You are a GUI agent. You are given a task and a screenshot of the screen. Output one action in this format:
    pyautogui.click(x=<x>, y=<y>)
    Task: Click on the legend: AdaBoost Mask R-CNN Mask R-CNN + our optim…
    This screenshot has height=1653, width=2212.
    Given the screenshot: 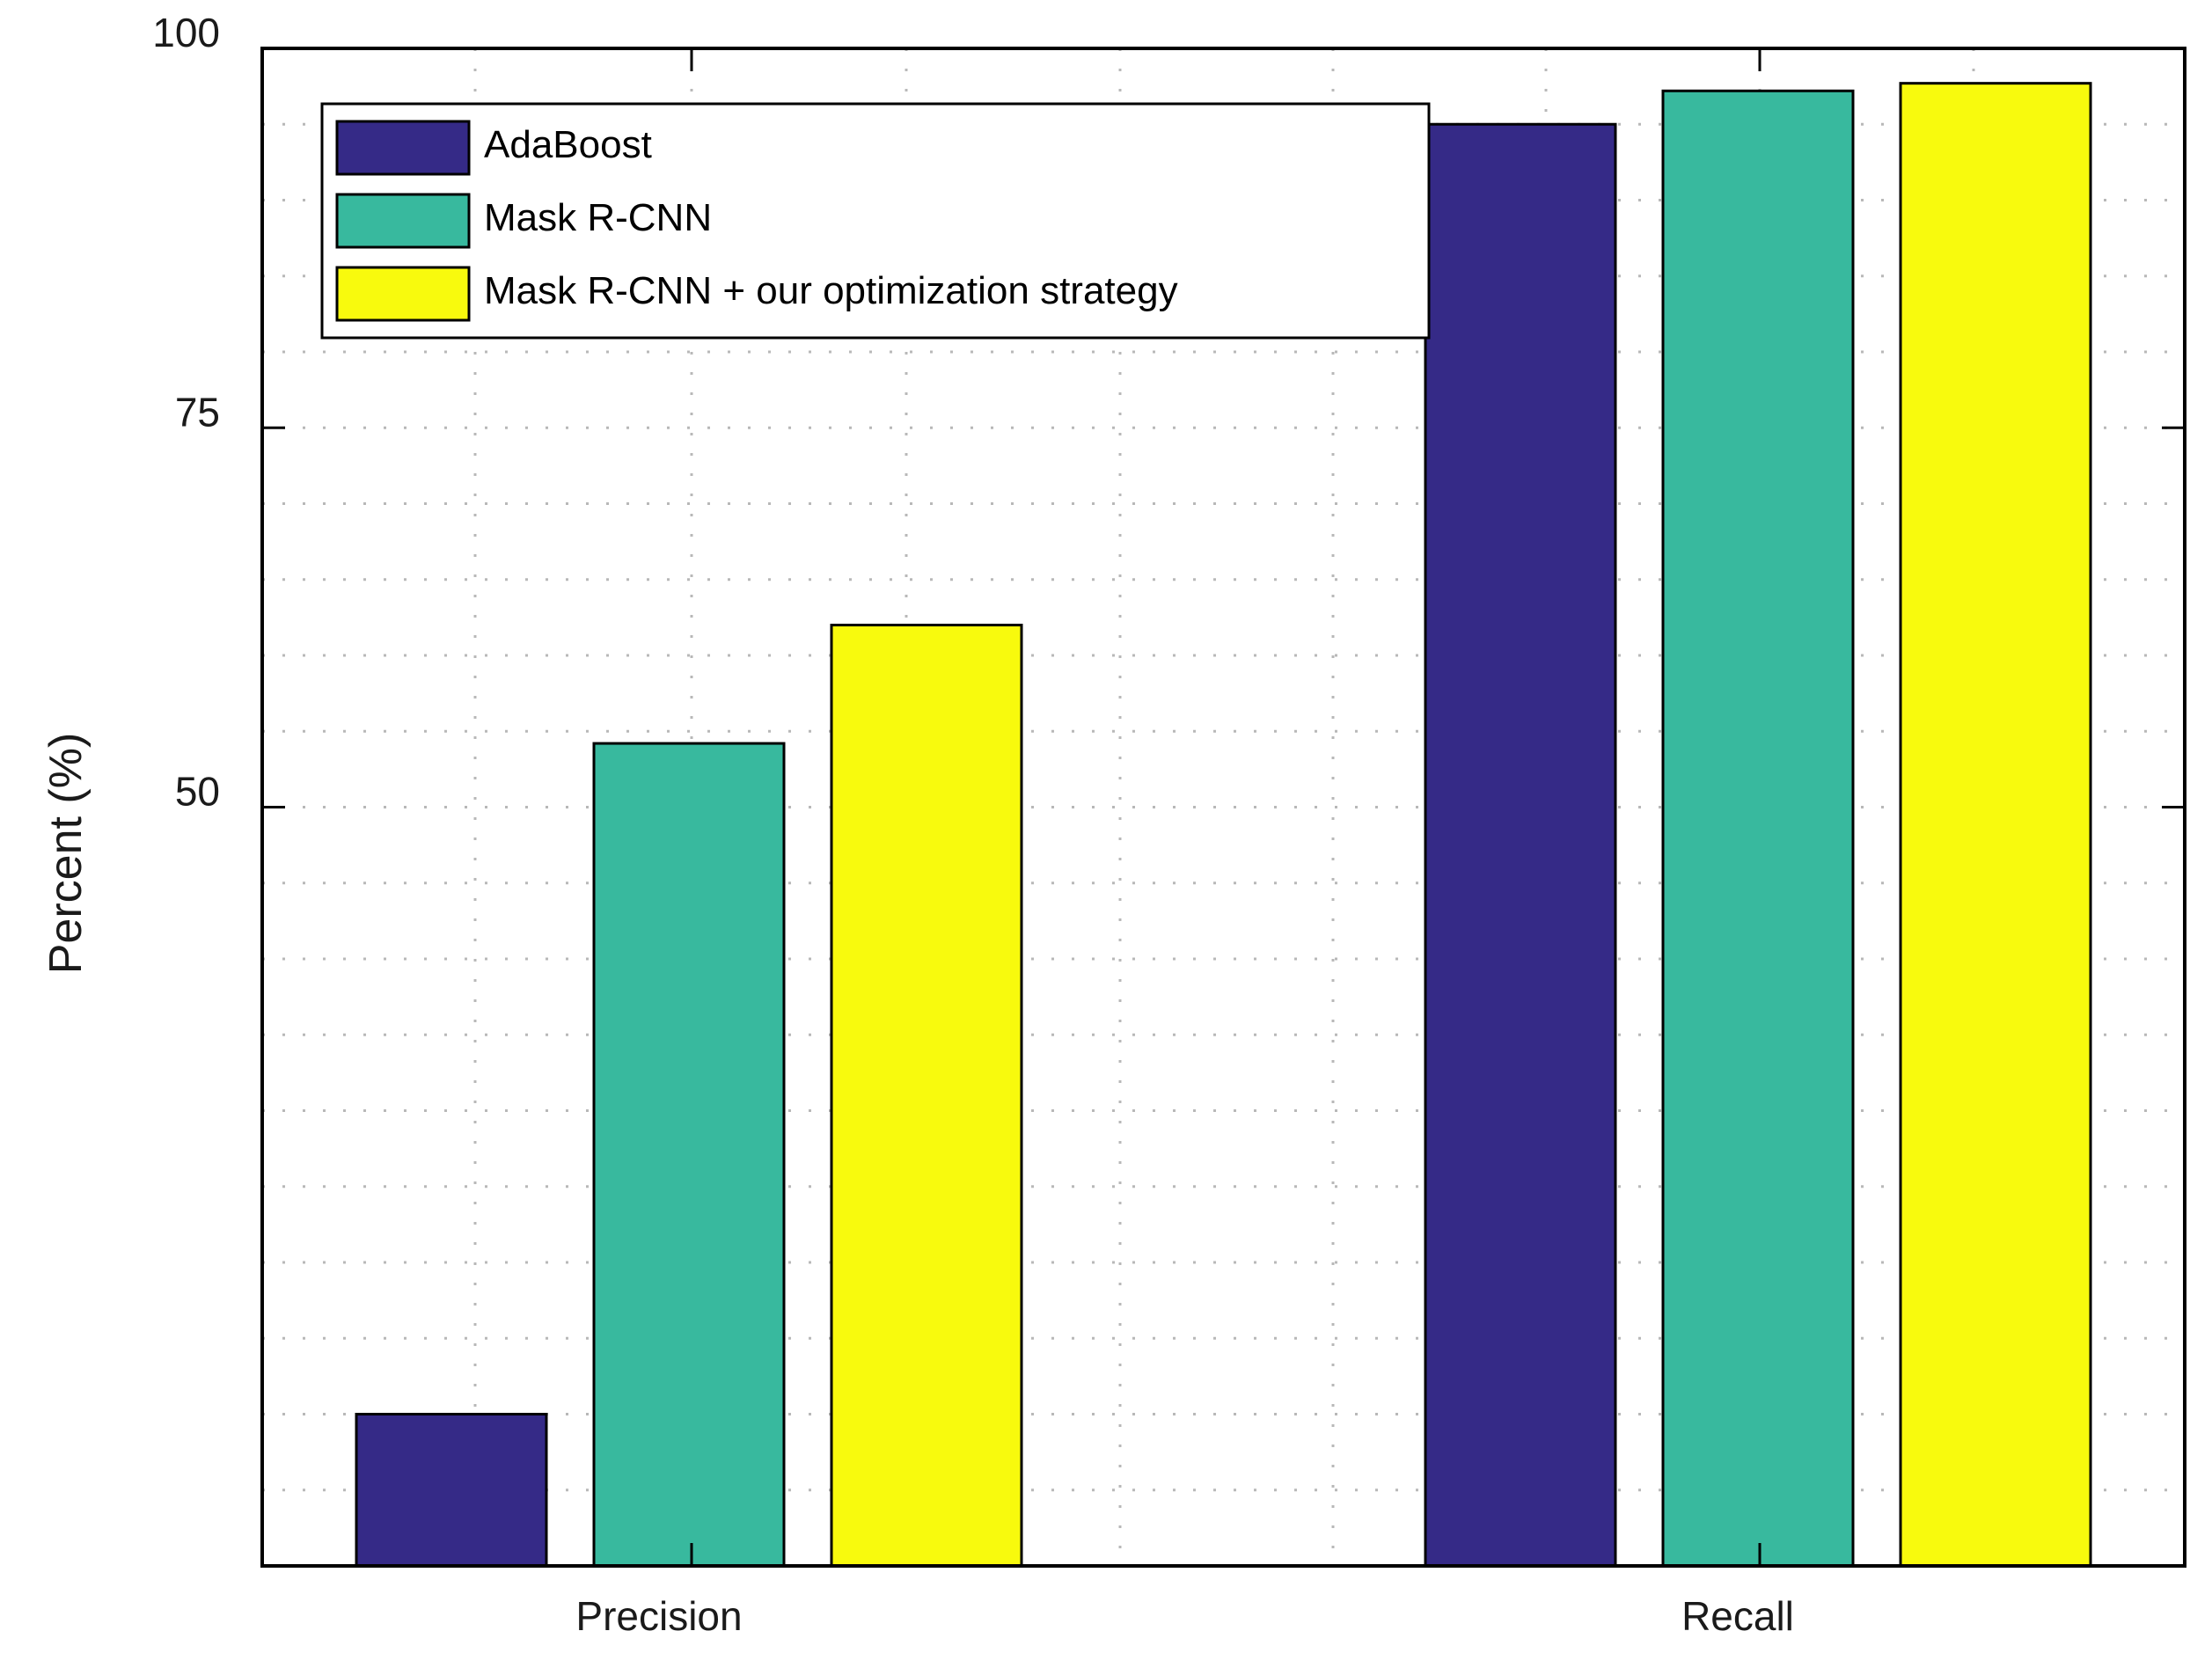 What is the action you would take?
    pyautogui.click(x=875, y=221)
    